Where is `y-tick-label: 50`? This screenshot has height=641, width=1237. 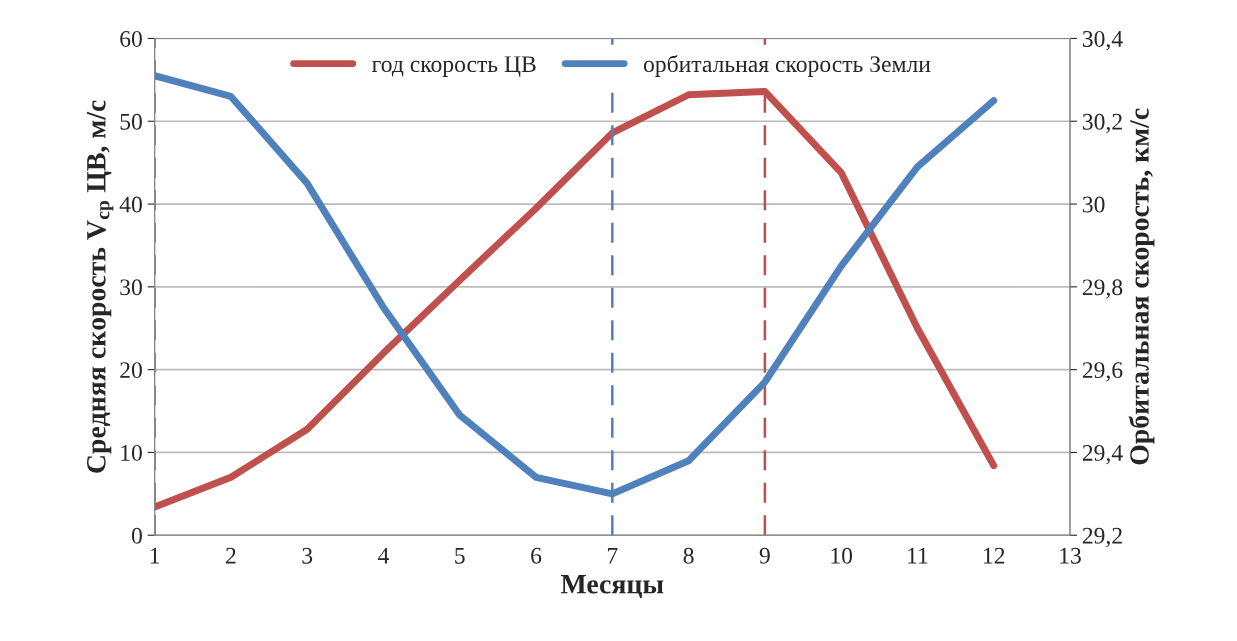 y-tick-label: 50 is located at coordinates (131, 121).